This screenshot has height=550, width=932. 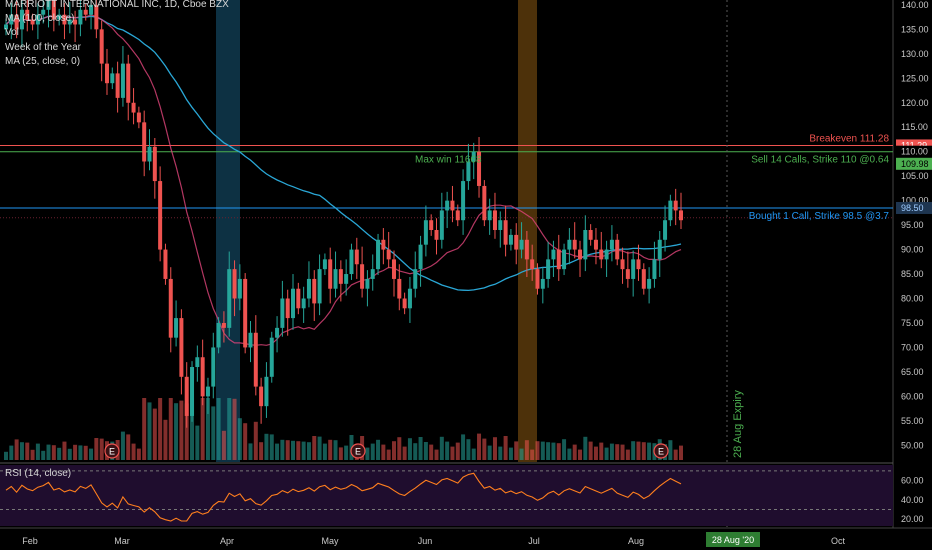 What do you see at coordinates (912, 372) in the screenshot?
I see `price-tick-label: 65.00` at bounding box center [912, 372].